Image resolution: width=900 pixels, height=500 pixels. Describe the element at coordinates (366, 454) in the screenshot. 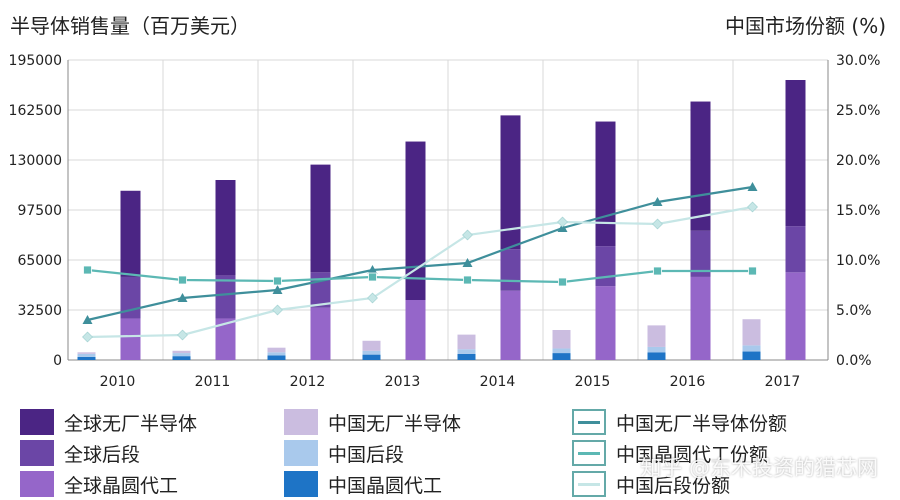

I see `legend-label-china-backend: 中国后段` at that location.